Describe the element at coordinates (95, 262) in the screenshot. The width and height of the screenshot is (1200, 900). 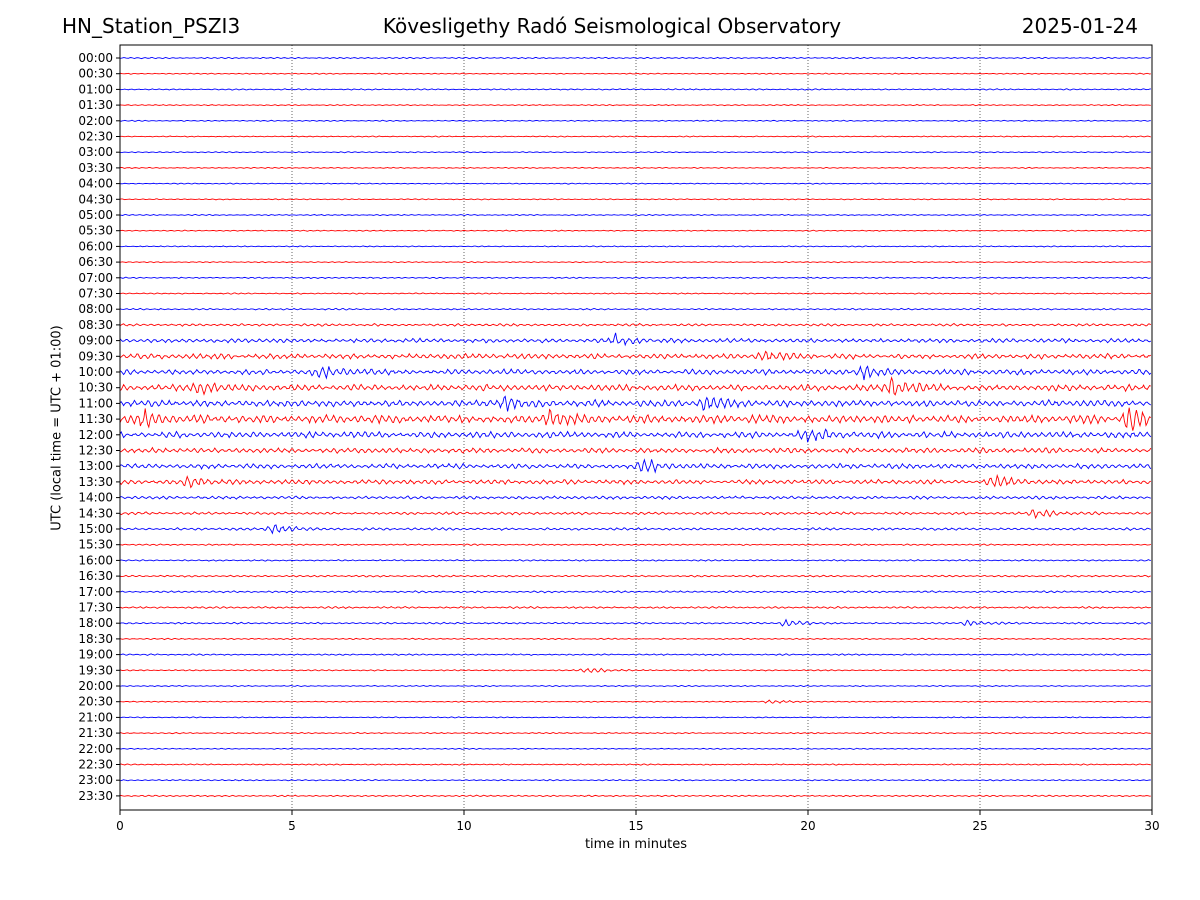
I see `y-tick-label: 06:30` at that location.